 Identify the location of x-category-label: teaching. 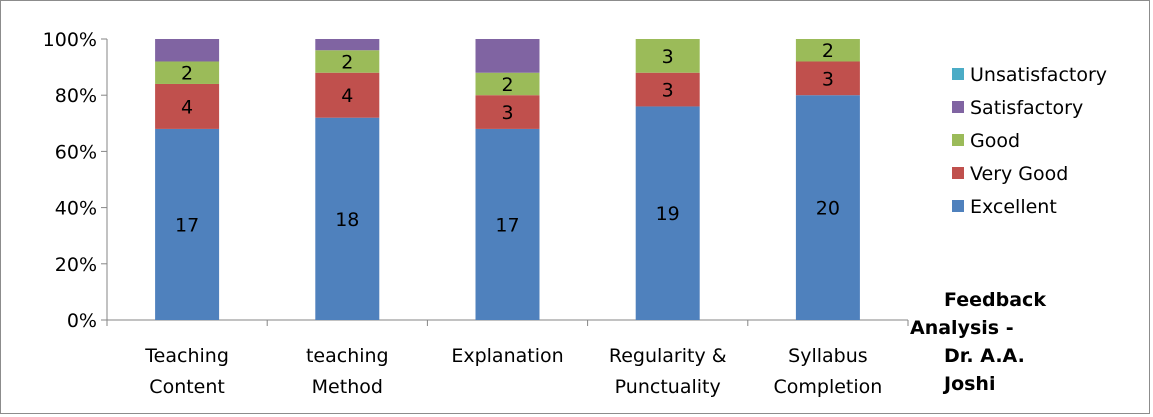
(347, 356).